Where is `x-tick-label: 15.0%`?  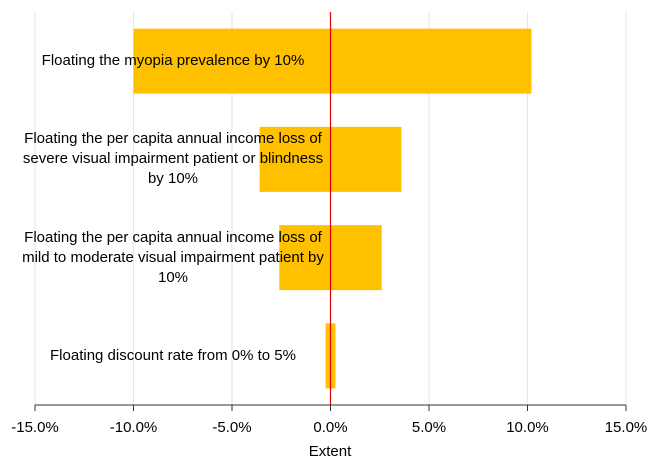
x-tick-label: 15.0% is located at coordinates (626, 427).